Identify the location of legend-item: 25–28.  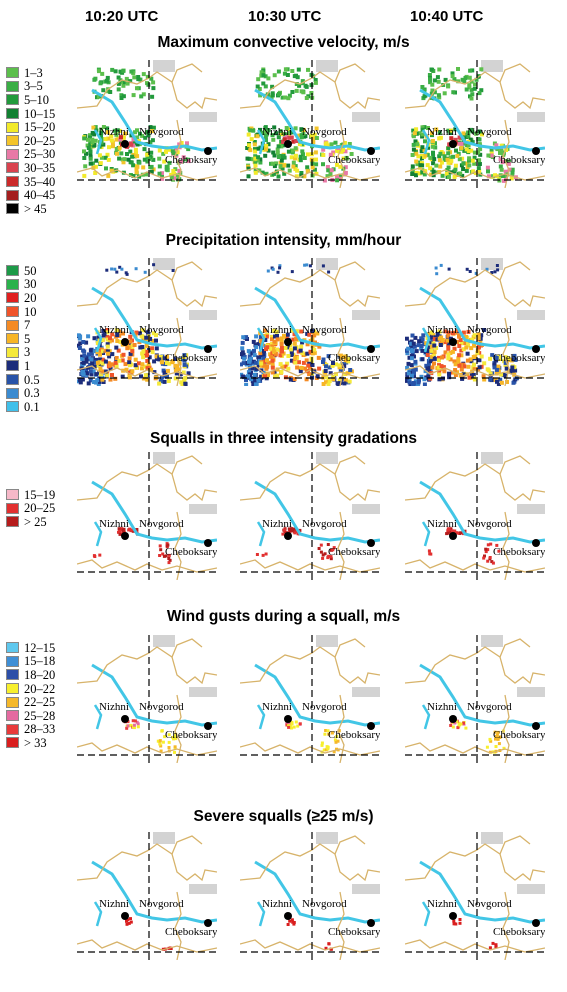
(30, 716).